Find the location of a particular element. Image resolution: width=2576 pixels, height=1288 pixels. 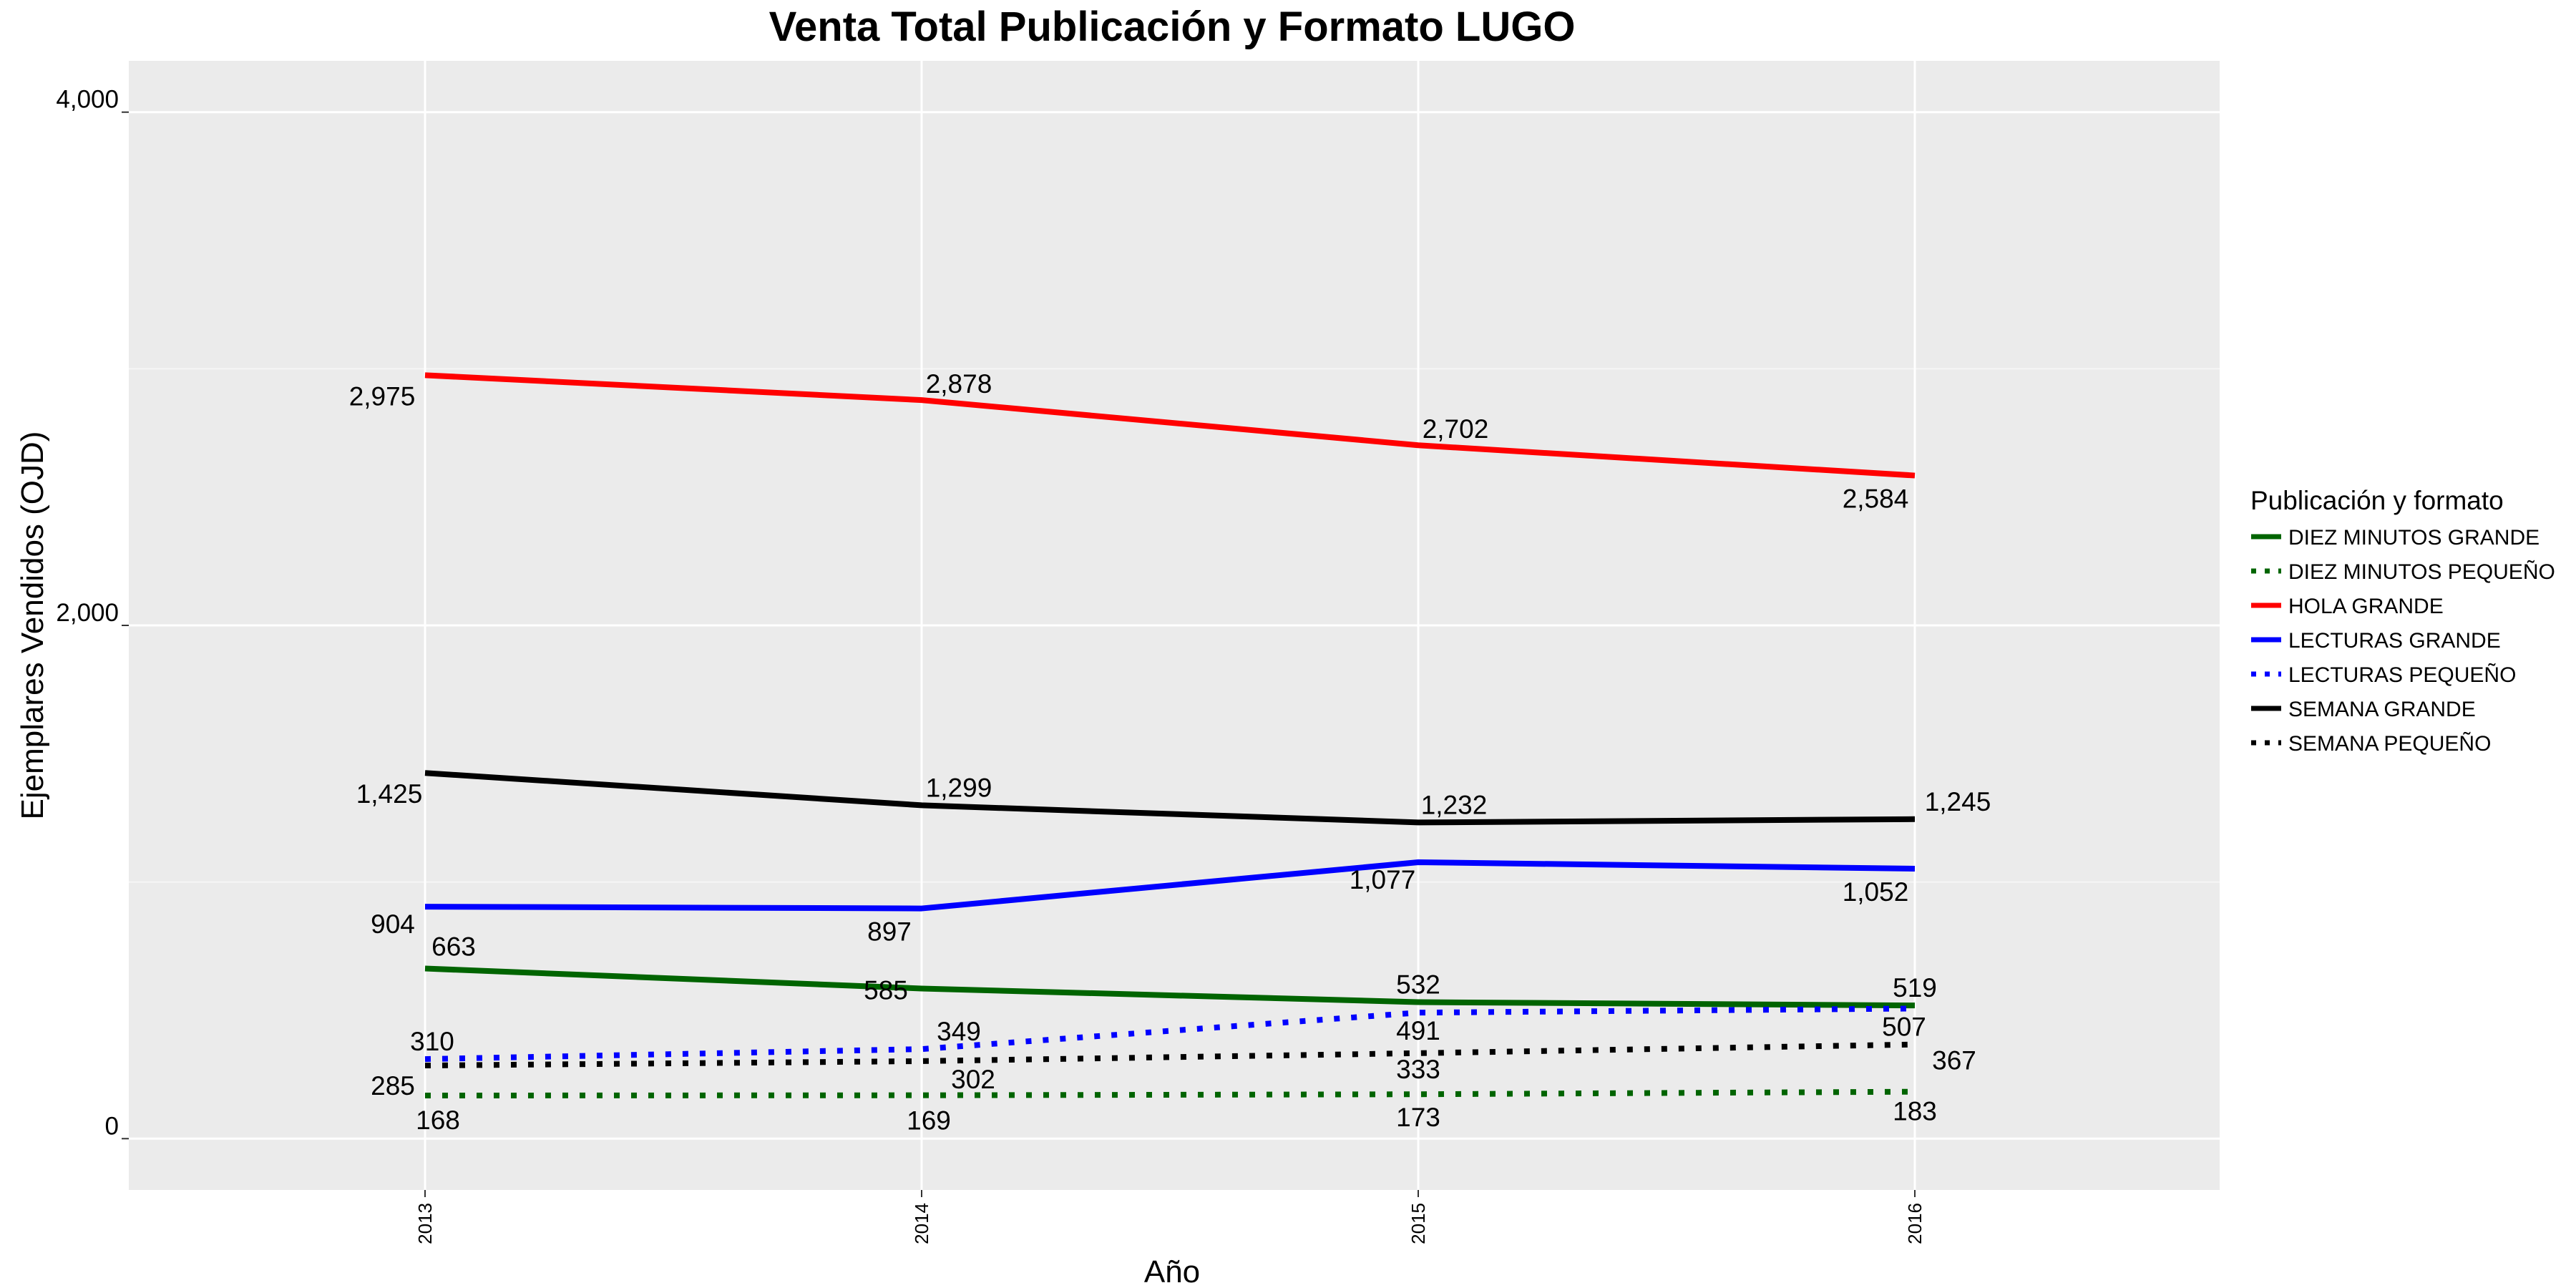

data-label: 507 is located at coordinates (1904, 1026).